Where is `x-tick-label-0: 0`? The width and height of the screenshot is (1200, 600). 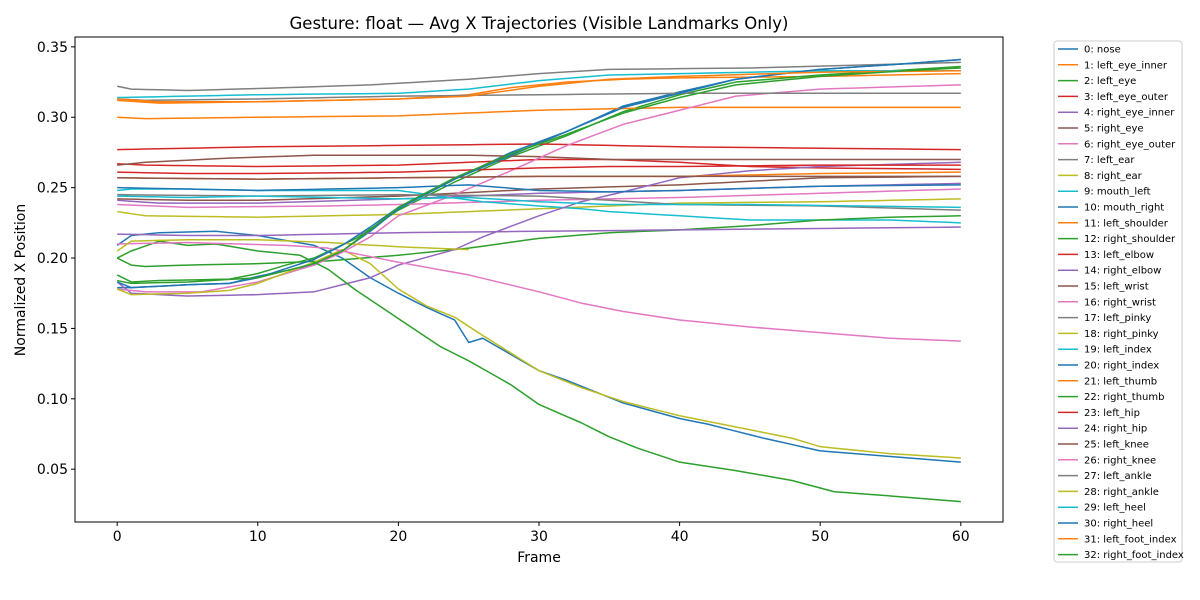
x-tick-label-0: 0 is located at coordinates (117, 537).